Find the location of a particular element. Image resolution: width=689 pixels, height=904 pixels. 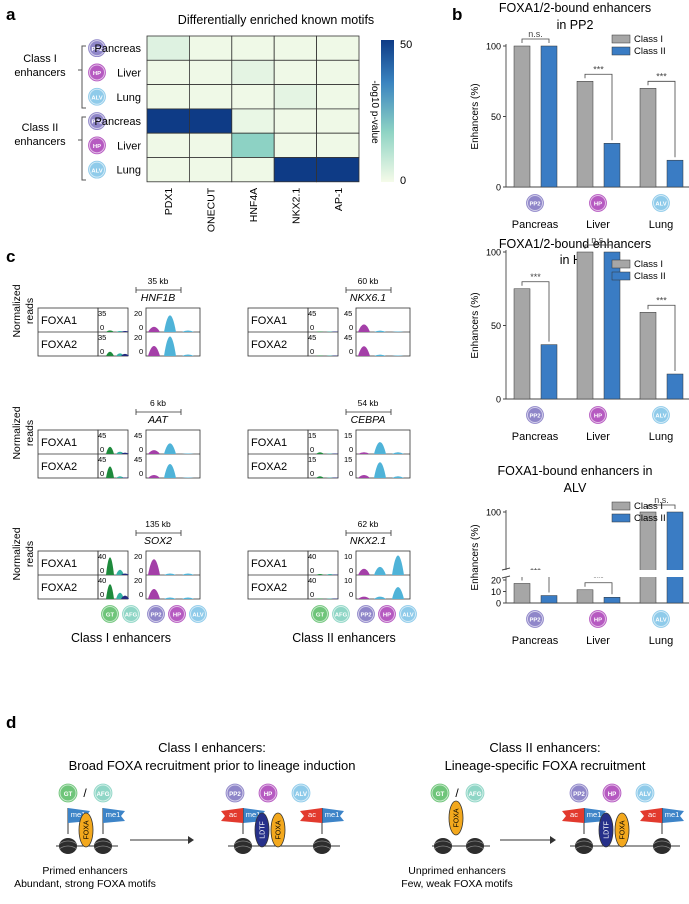

category-badge: HP is located at coordinates (598, 415).